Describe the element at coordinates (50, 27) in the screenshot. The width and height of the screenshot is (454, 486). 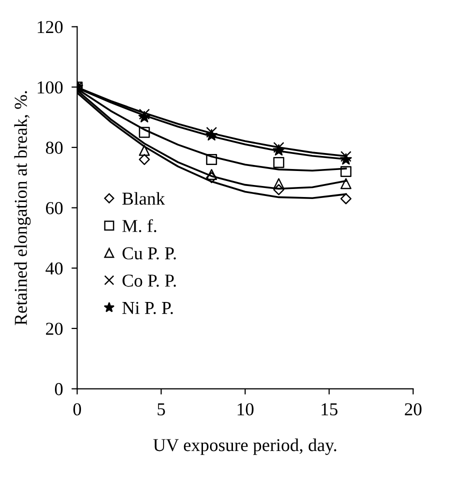
I see `y-tick-label: 120` at that location.